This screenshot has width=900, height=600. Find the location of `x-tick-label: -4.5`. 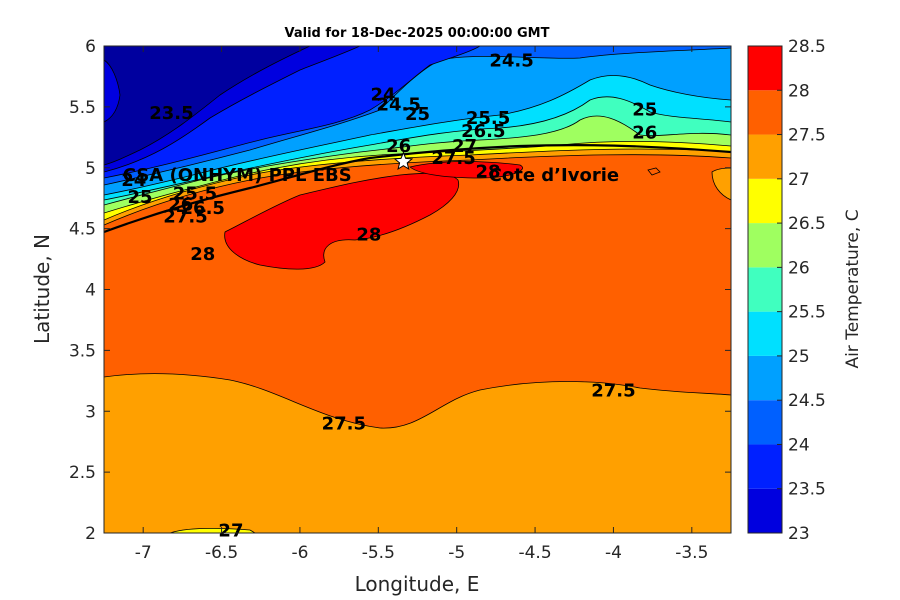

x-tick-label: -4.5 is located at coordinates (534, 553).